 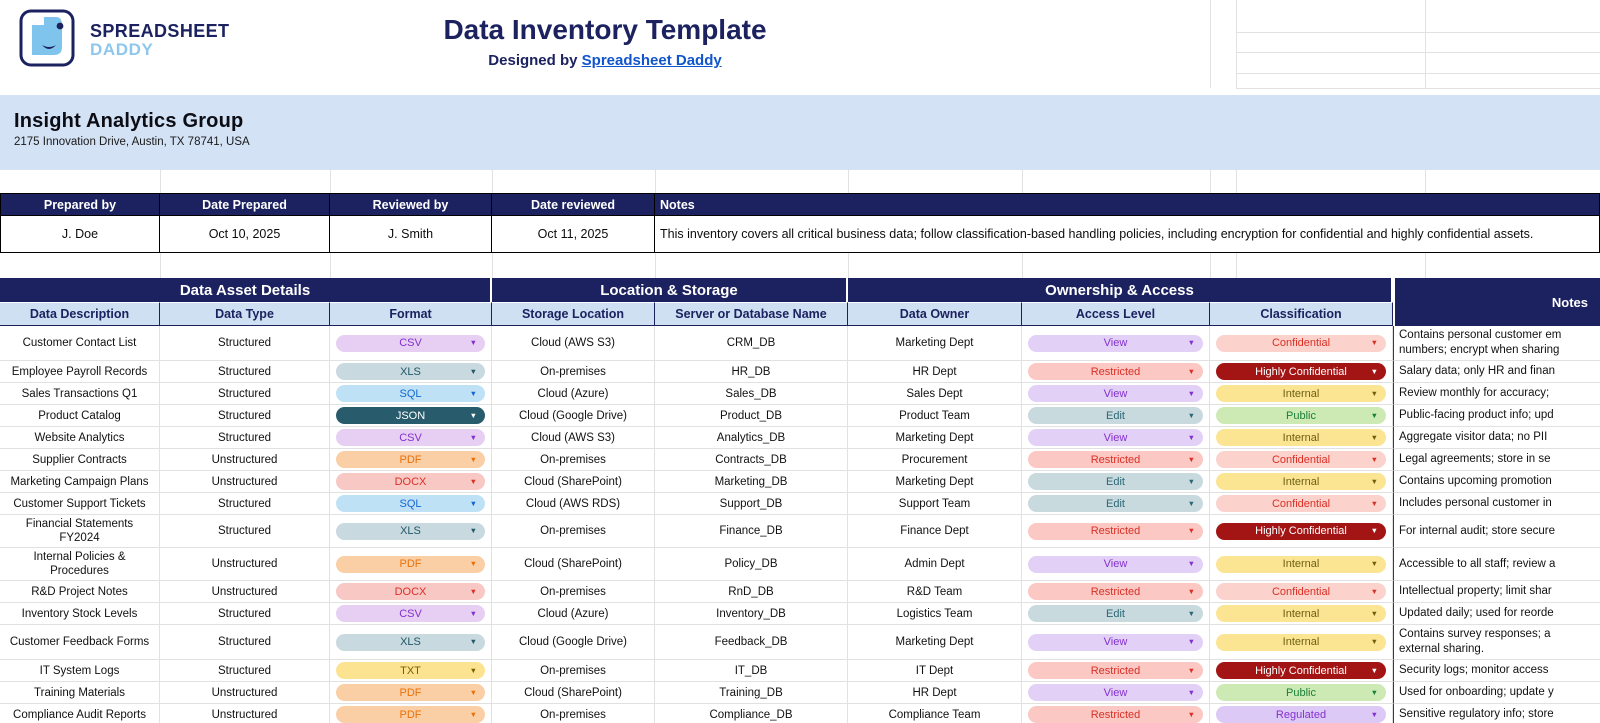 I want to click on cell-notes: Intellectual property; limit shar, so click(x=1496, y=592).